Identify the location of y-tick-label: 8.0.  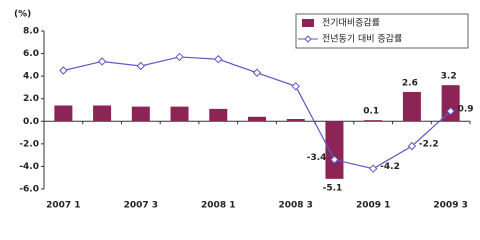
(31, 32).